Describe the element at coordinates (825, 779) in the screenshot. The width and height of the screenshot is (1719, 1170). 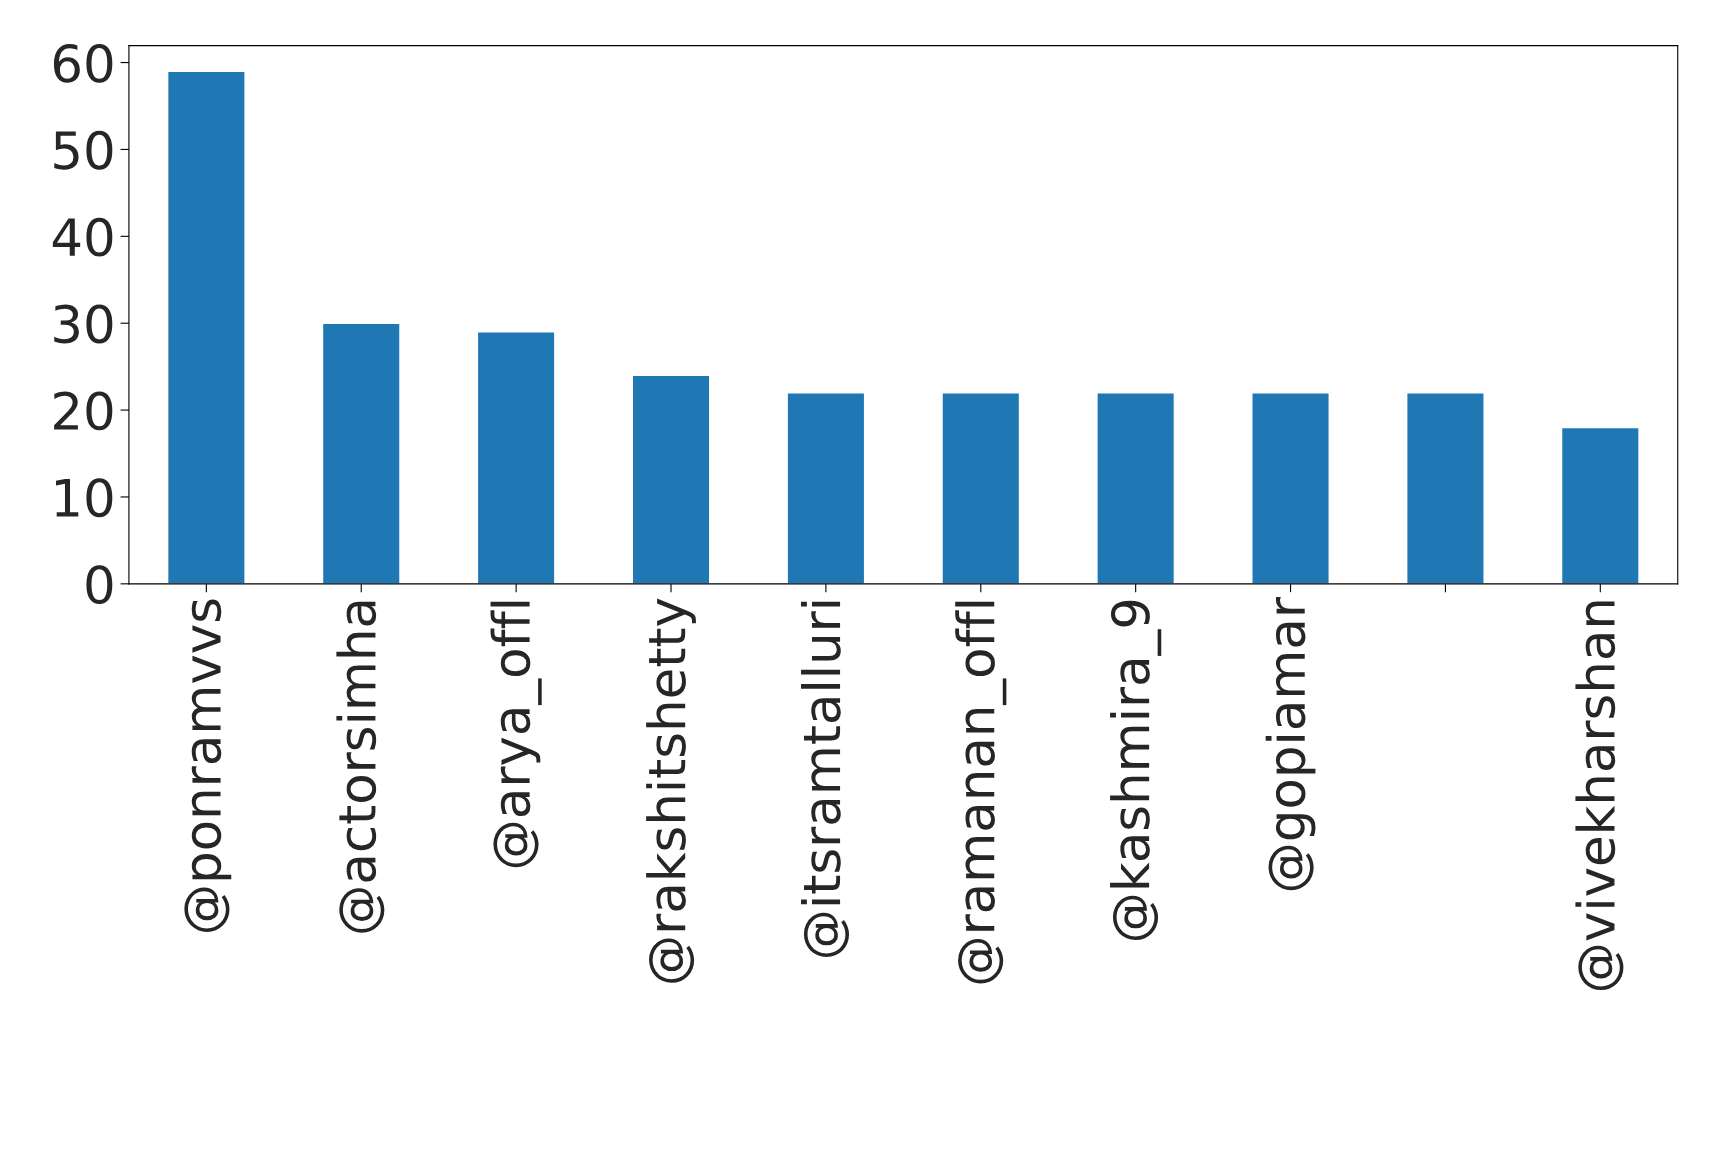
I see `x-tick-label: @itsramtalluri` at that location.